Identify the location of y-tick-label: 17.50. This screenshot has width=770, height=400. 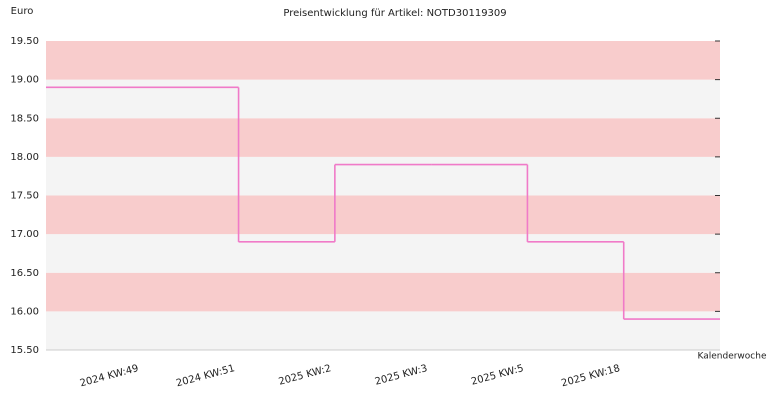
(24, 196).